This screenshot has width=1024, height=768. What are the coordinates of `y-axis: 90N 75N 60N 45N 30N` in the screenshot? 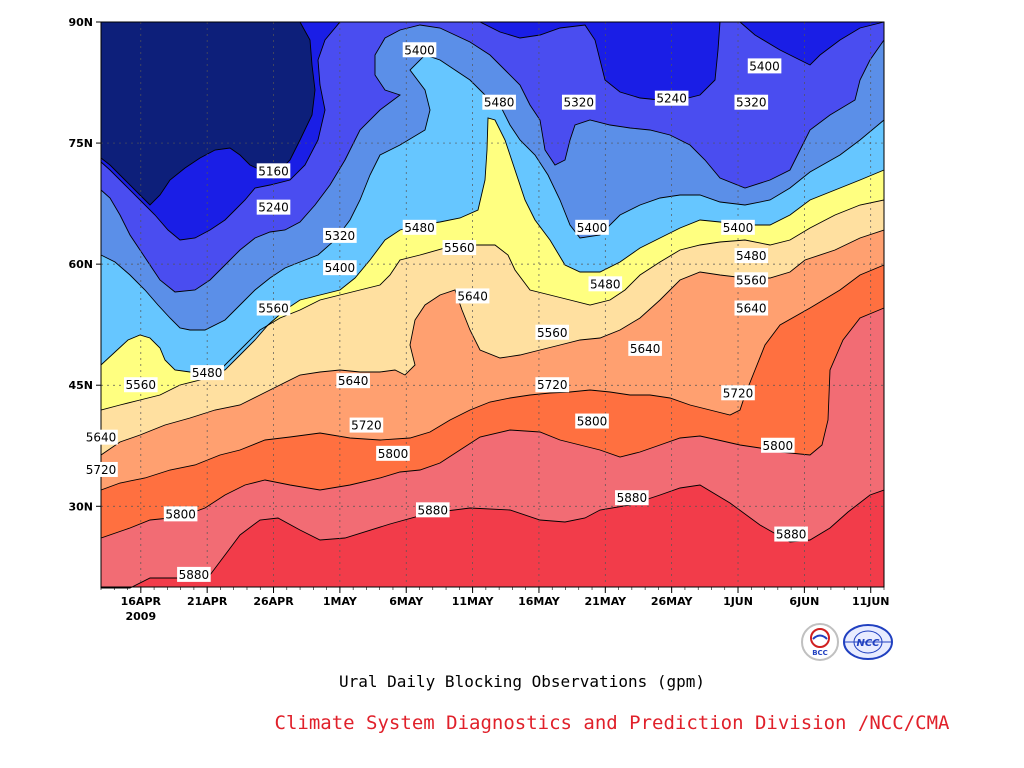 It's located at (84, 264).